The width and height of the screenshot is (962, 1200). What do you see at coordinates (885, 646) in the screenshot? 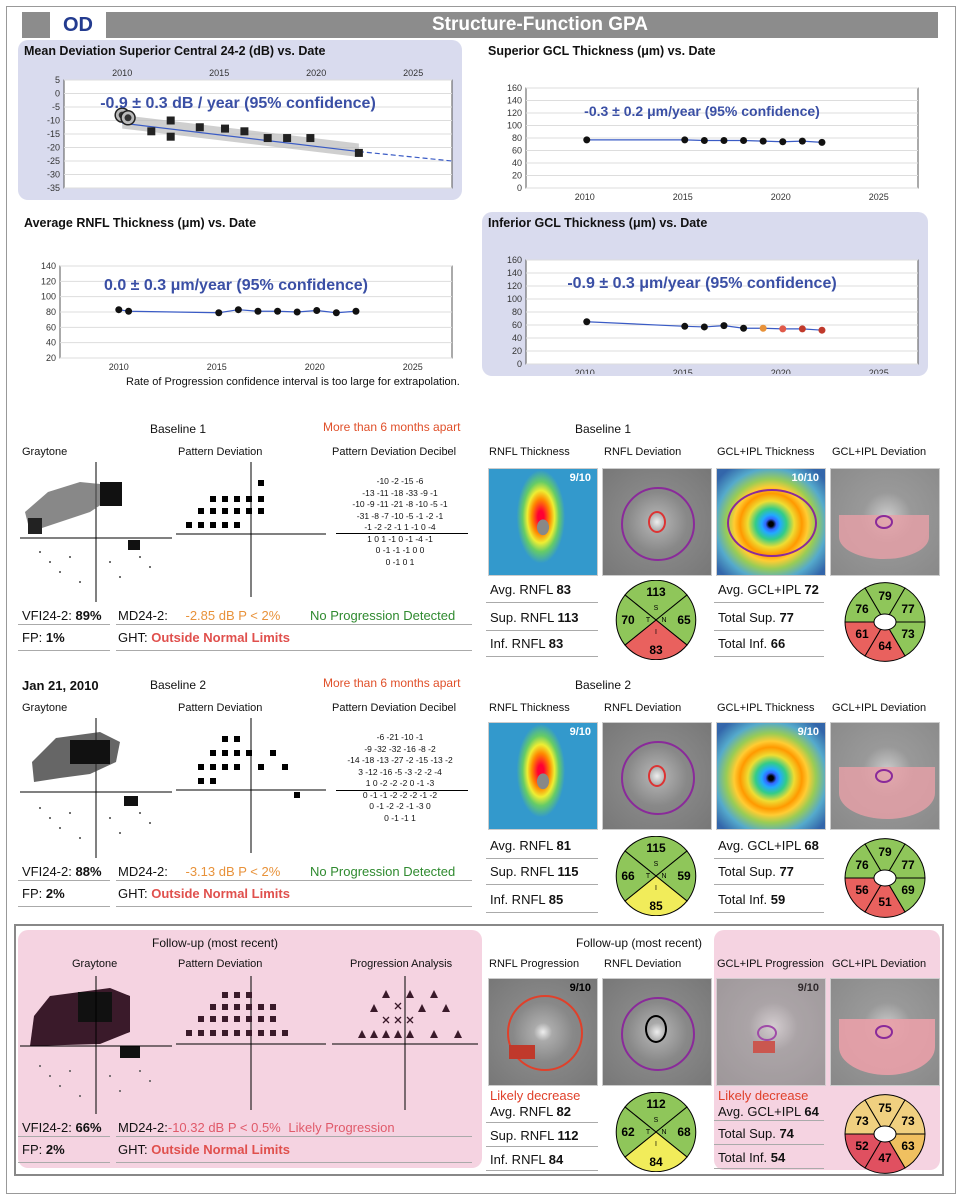
I see `gcl-sector: 64` at bounding box center [885, 646].